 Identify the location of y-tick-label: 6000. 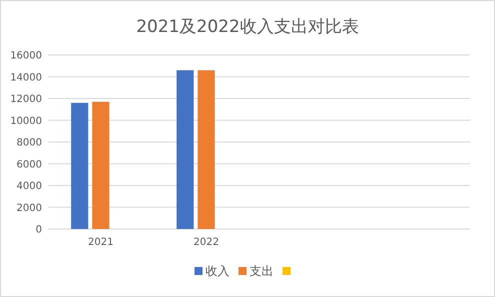
(29, 164).